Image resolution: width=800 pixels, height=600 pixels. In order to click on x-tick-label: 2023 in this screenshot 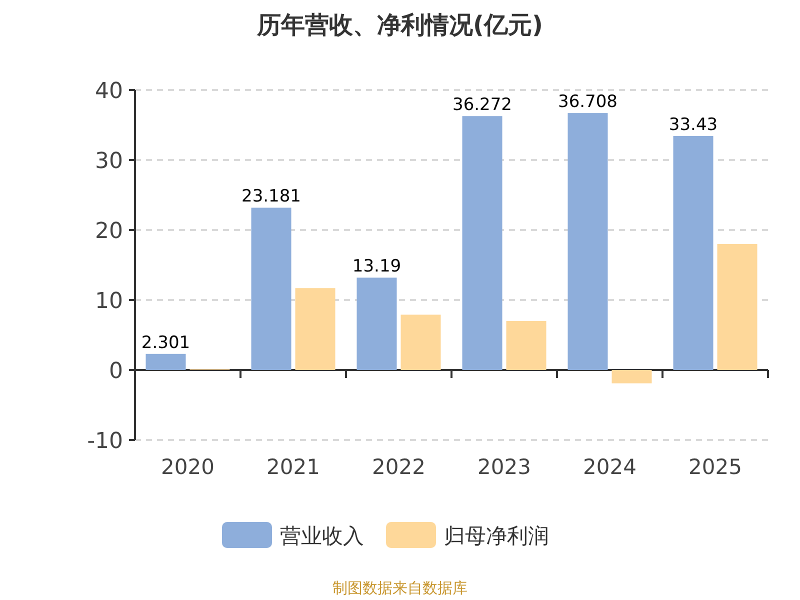, I will do `click(504, 467)`.